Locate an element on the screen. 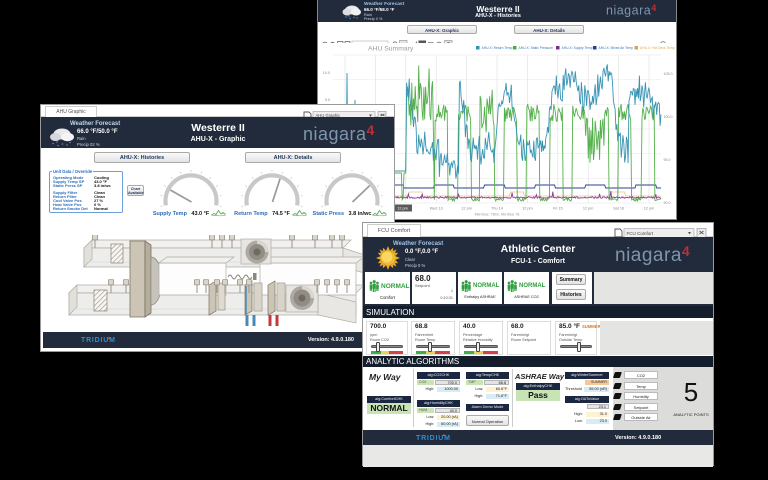 This screenshot has width=768, height=480. svg-text: 100.0 is located at coordinates (668, 117).